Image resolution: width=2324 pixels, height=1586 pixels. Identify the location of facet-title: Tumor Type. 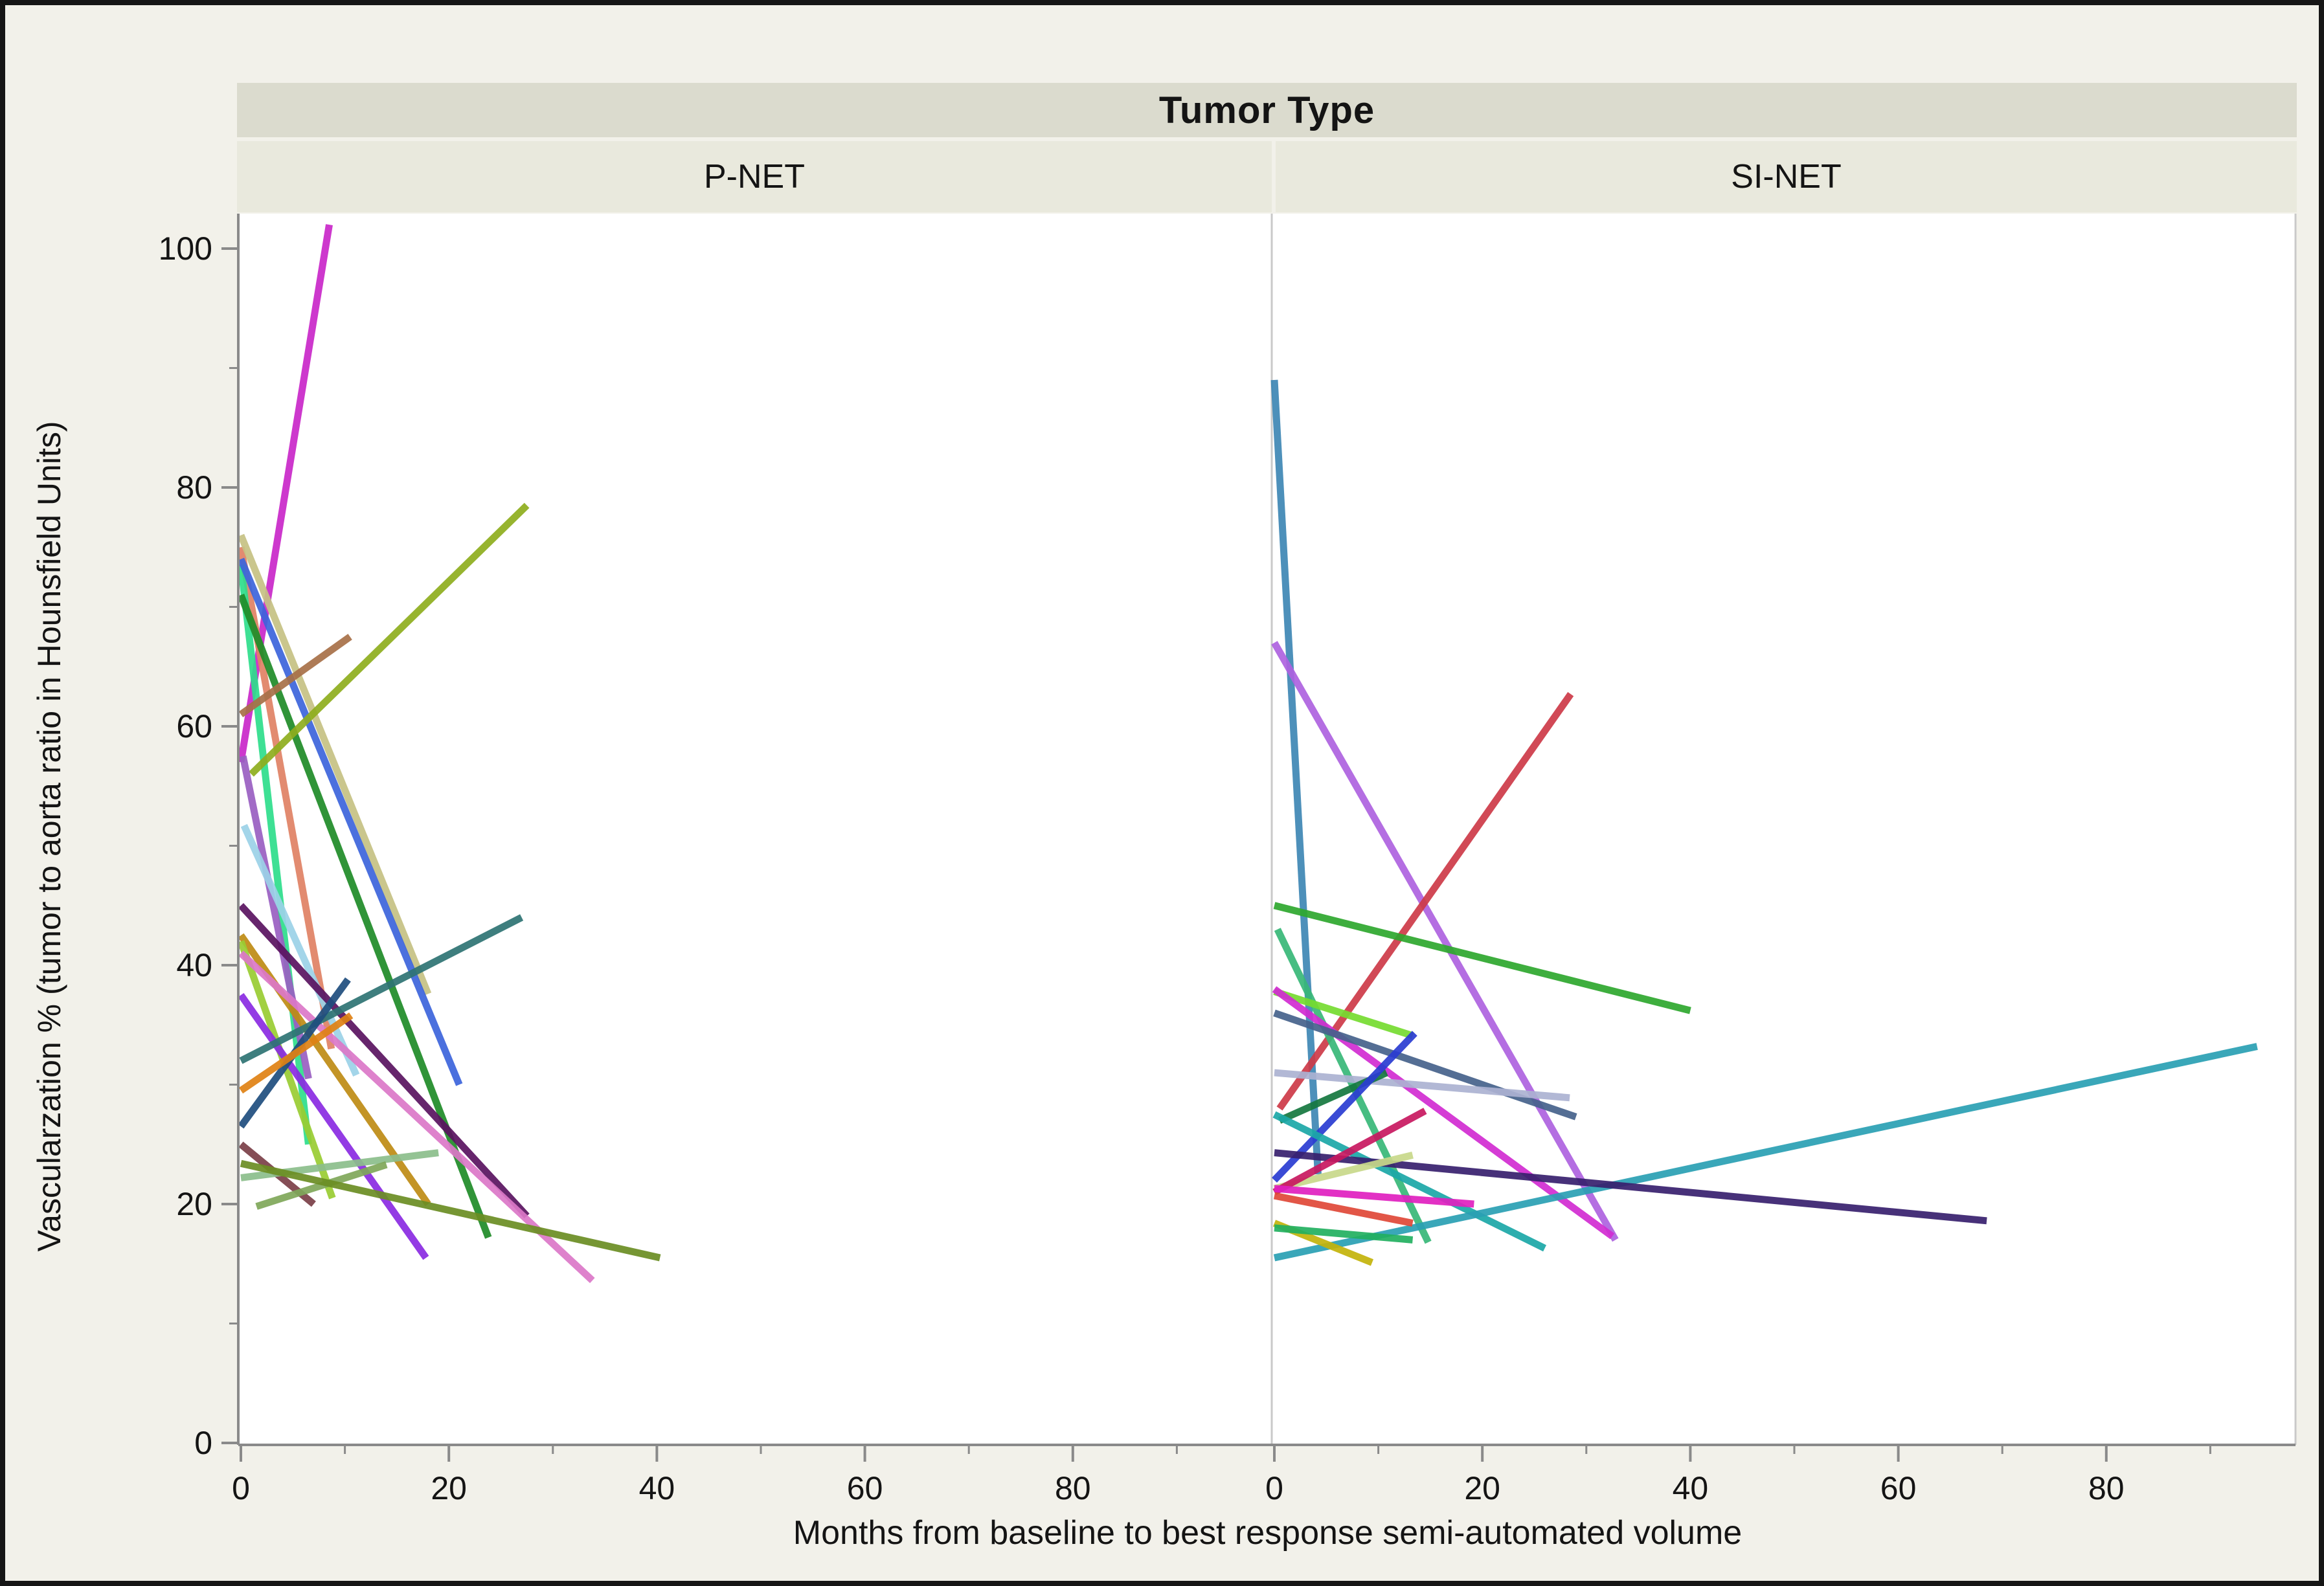
(1267, 110).